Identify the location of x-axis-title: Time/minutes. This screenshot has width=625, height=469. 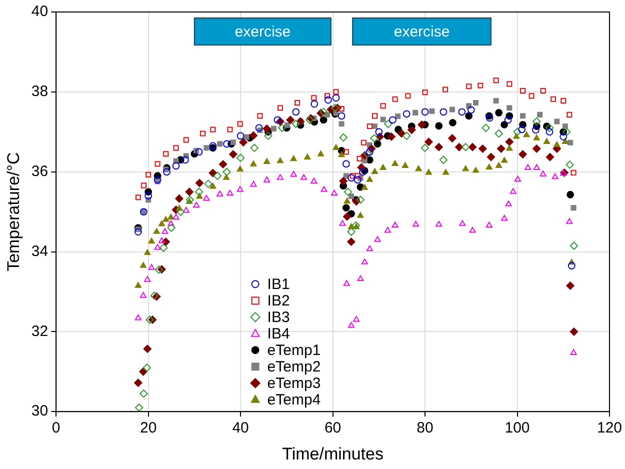
(333, 454).